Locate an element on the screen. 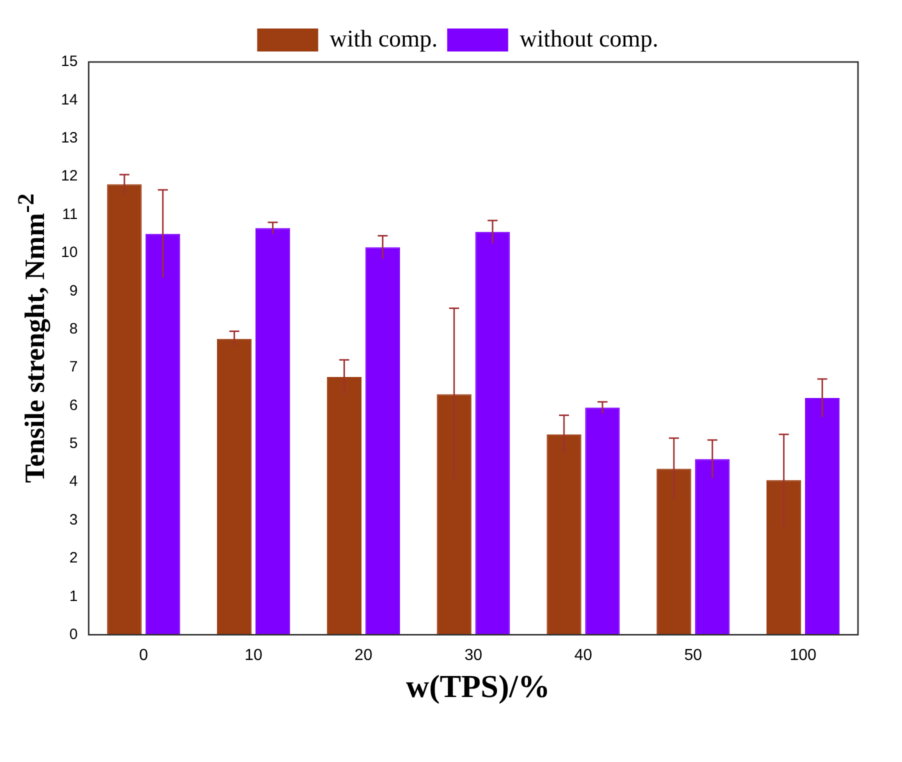 This screenshot has width=902, height=762. y-tick-label: 7 is located at coordinates (73, 367).